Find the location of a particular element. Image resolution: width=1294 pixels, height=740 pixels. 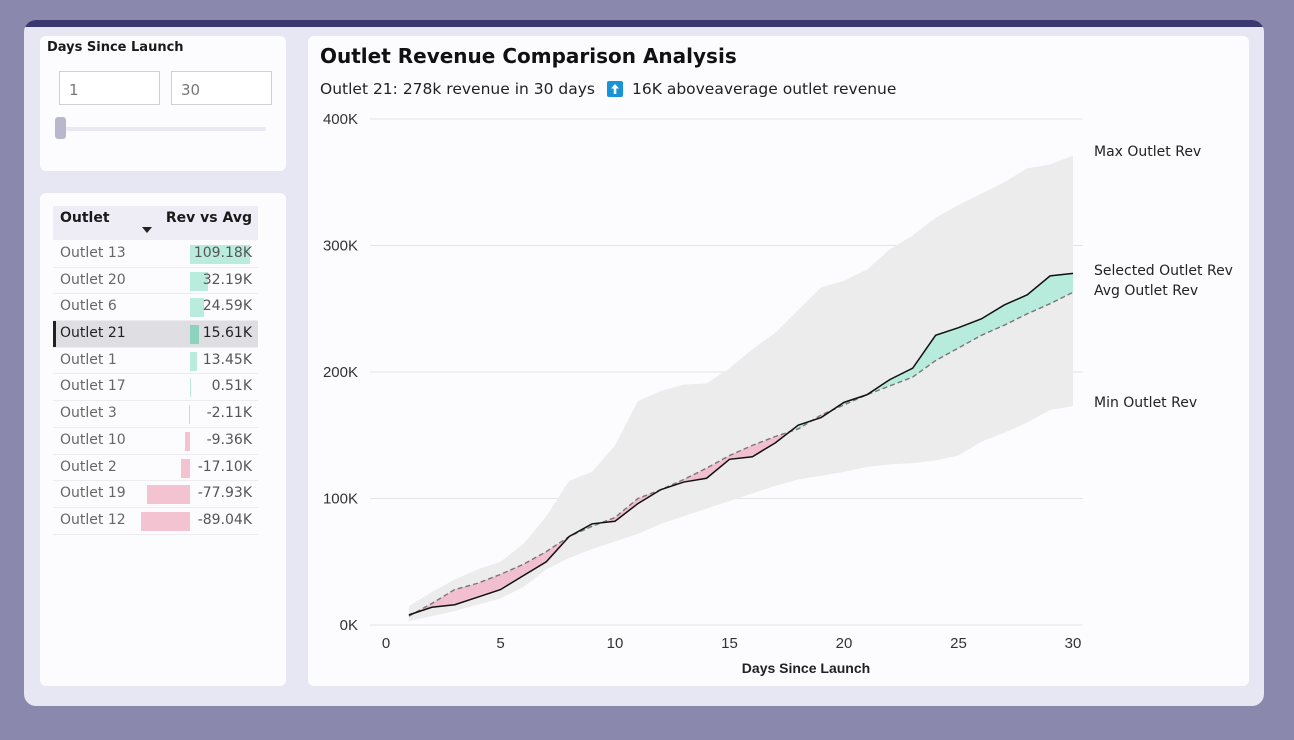

x-tick-label: 15 is located at coordinates (729, 643).